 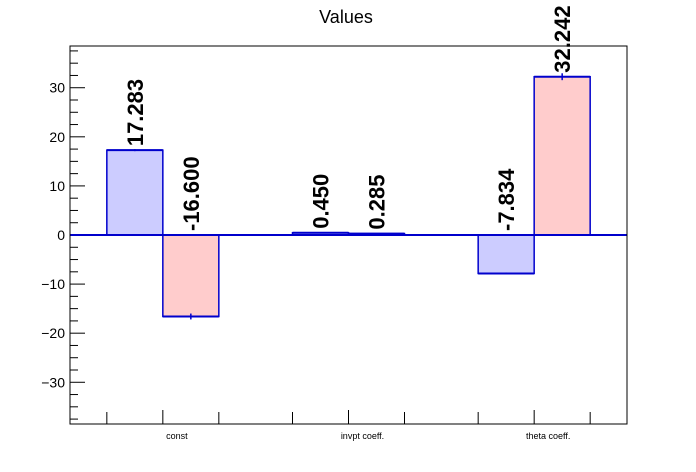 What do you see at coordinates (506, 199) in the screenshot?
I see `data-label: -7.834` at bounding box center [506, 199].